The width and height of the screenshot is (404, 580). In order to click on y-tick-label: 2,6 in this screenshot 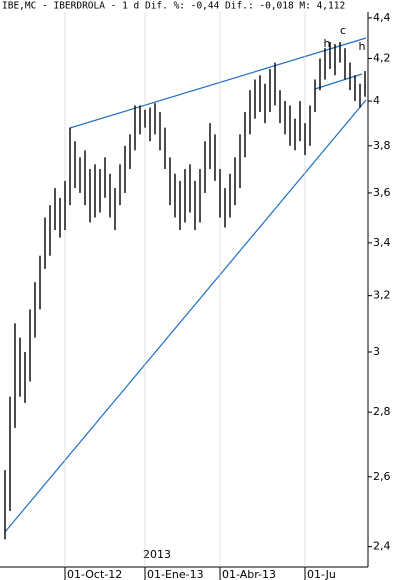, I will do `click(382, 476)`.